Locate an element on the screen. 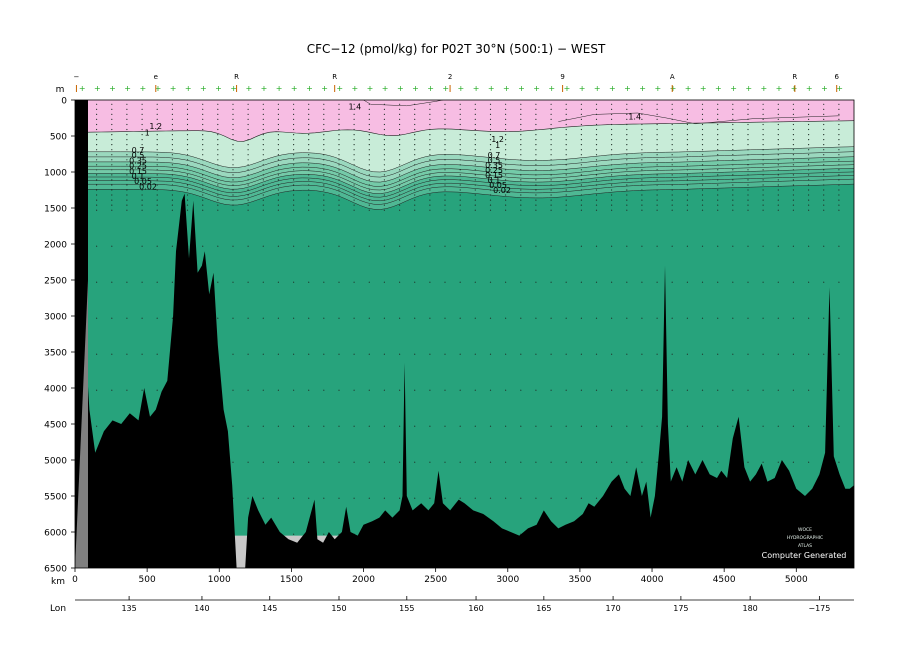  contour-line-1.4 is located at coordinates (699, 118).